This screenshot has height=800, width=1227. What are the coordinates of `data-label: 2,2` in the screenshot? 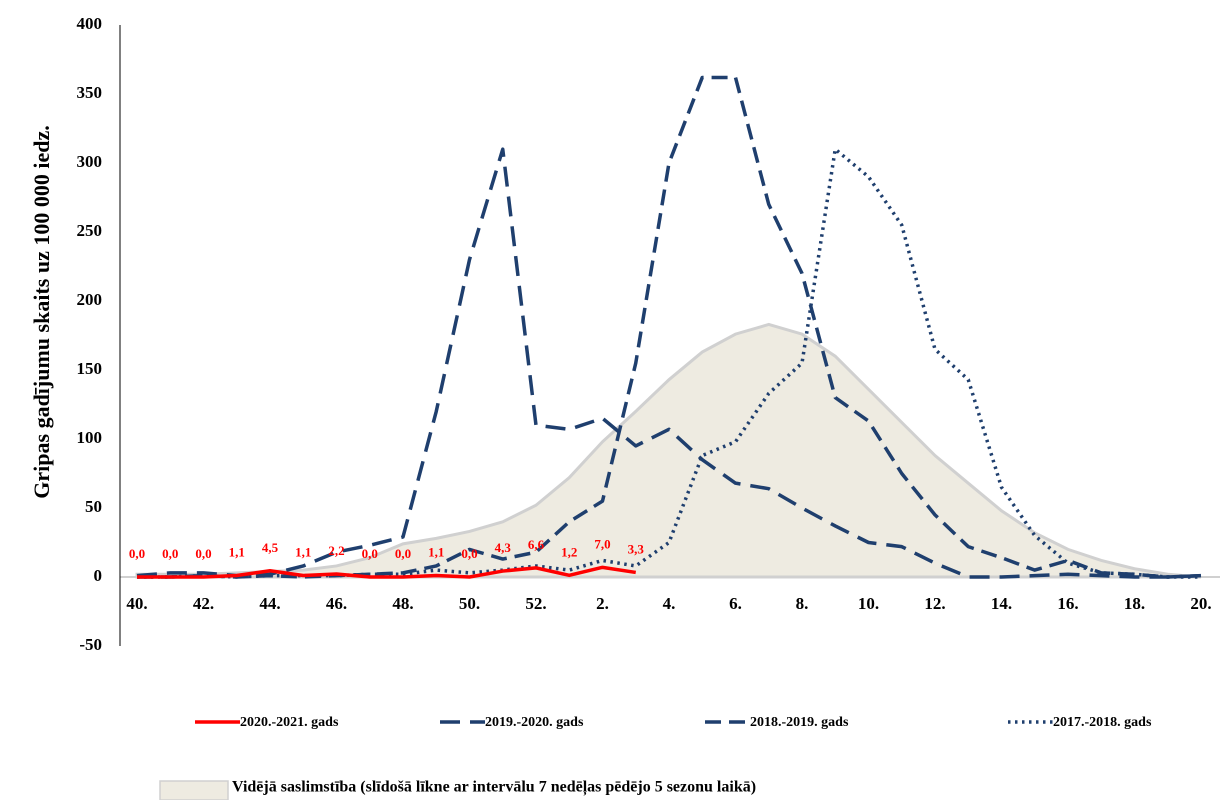 It's located at (336, 550).